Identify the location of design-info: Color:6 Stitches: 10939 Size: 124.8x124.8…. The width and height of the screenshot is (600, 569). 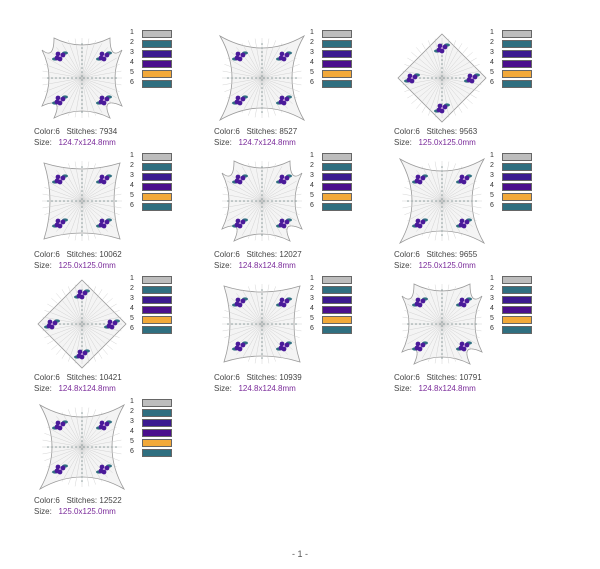
(258, 383).